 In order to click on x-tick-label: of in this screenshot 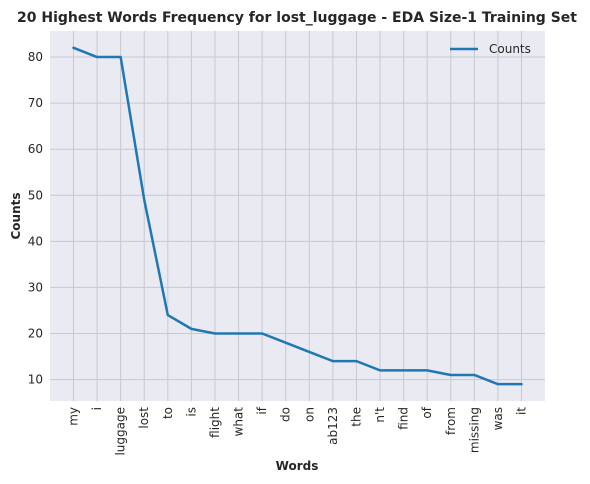, I will do `click(427, 412)`.